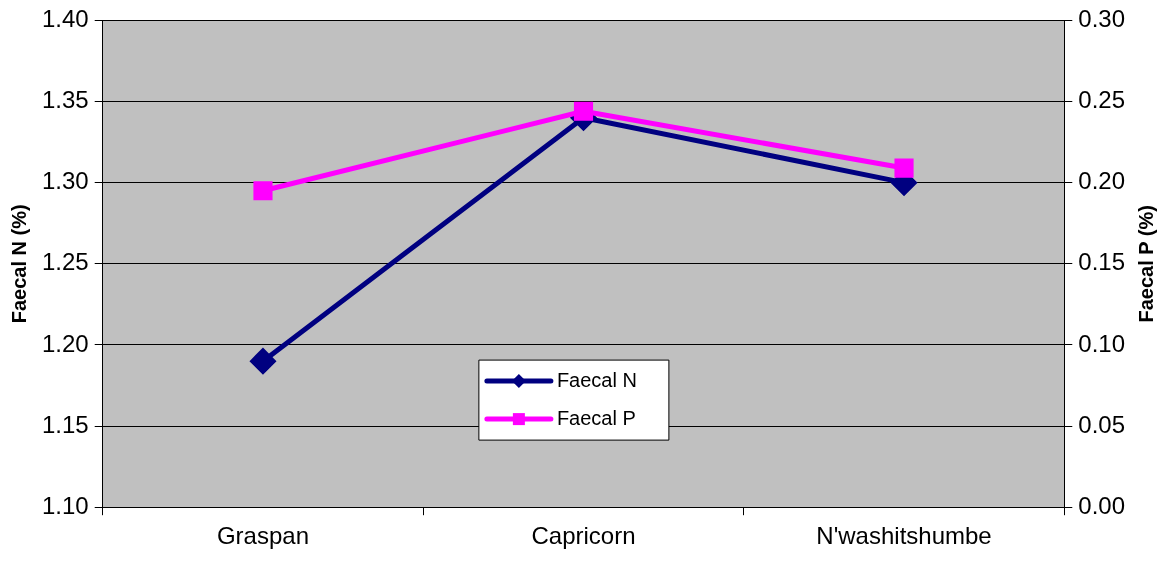 The height and width of the screenshot is (570, 1165). I want to click on y-axis-title: Faecal N (%), so click(18, 264).